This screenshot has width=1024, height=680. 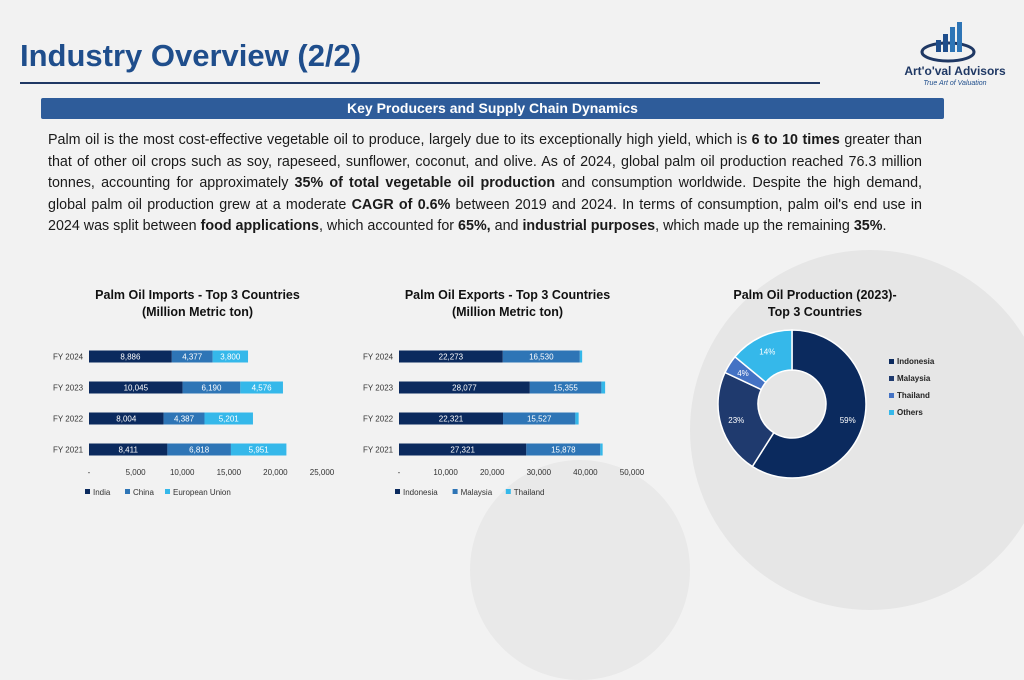 I want to click on data-label: 15,527, so click(x=539, y=419).